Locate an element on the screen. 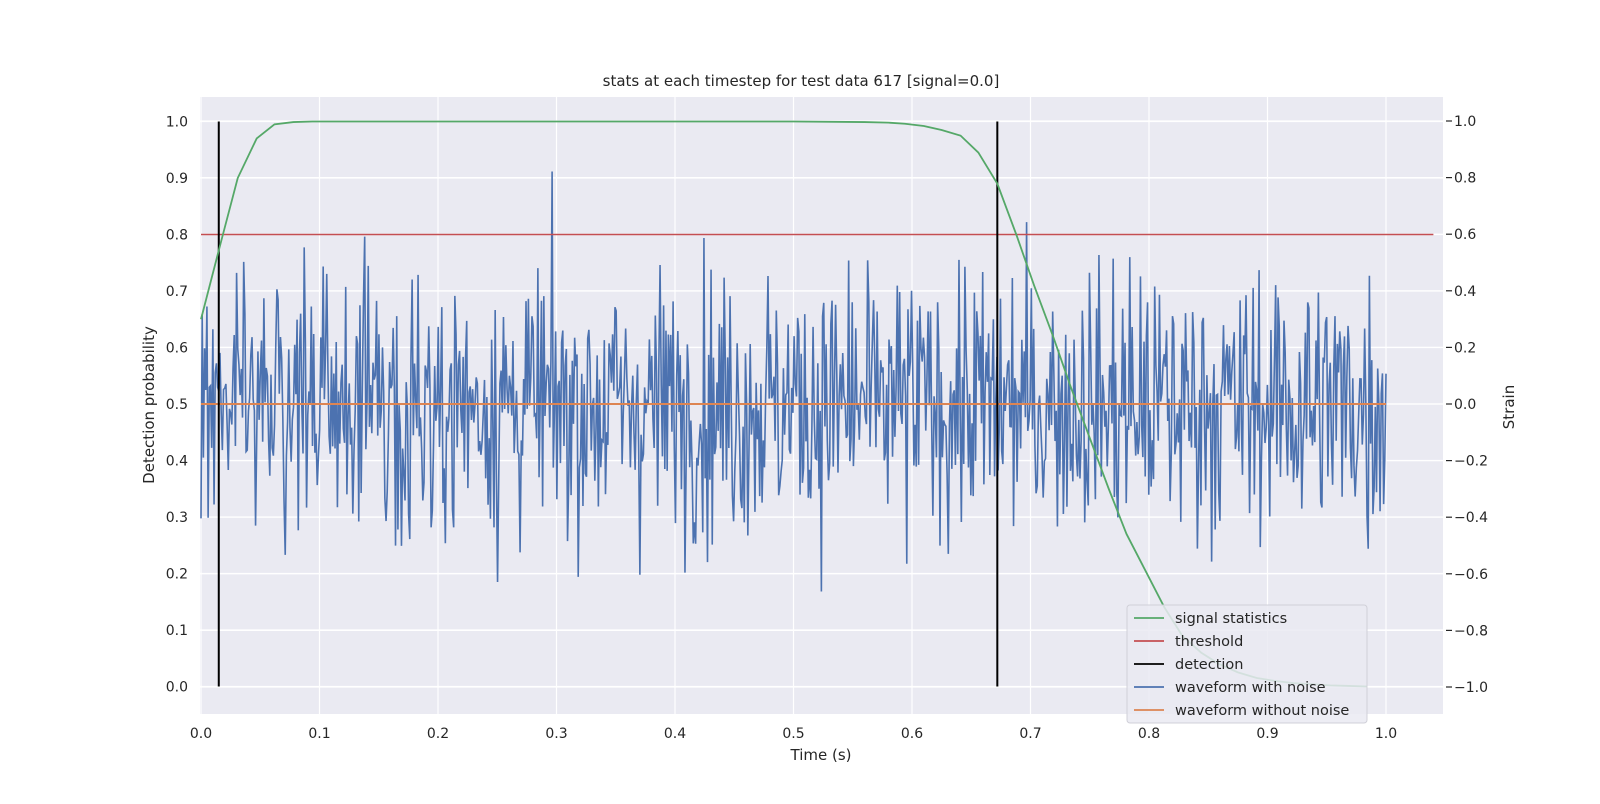  y-tick-label: 0.3 is located at coordinates (177, 518).